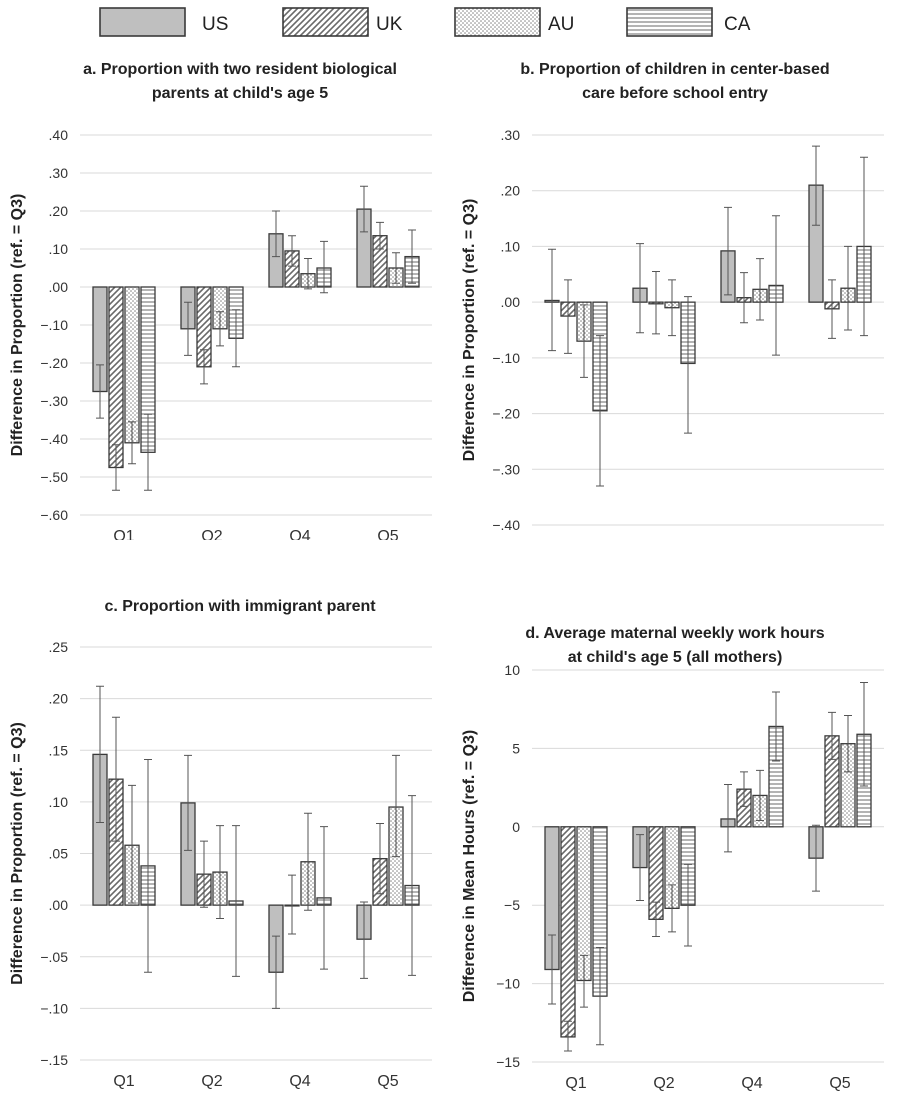 The width and height of the screenshot is (905, 1097). What do you see at coordinates (380, 859) in the screenshot?
I see `panel-c-errorbar-uk-q5` at bounding box center [380, 859].